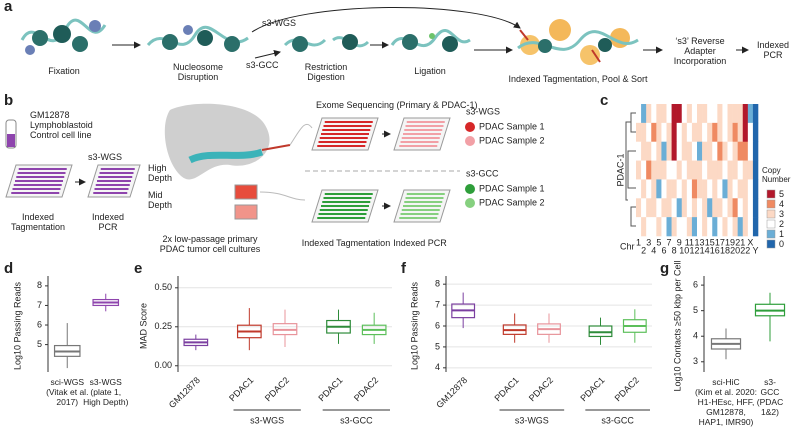  I want to click on tube-content, so click(11, 140).